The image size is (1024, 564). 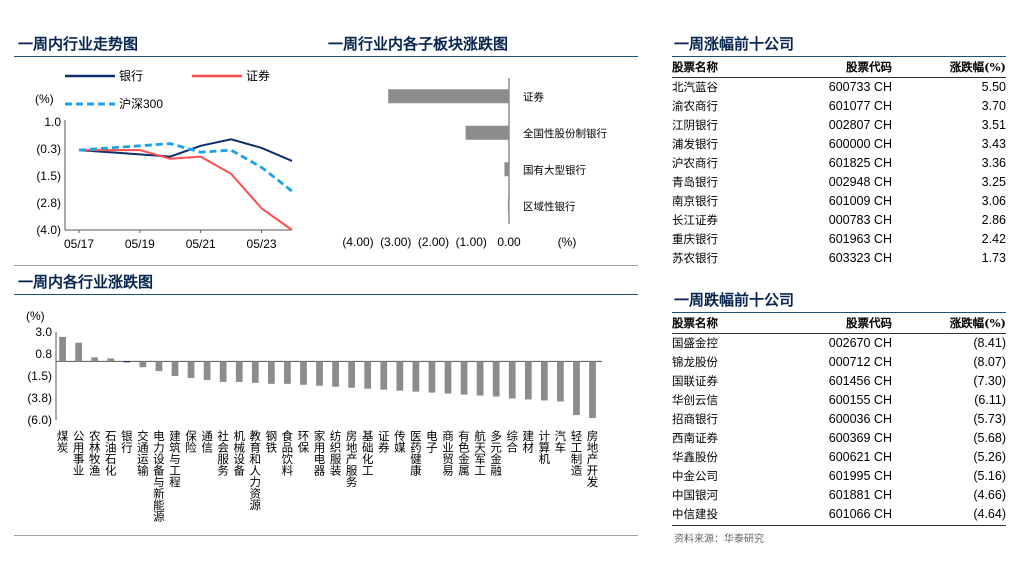 I want to click on bar-石油石化, so click(x=111, y=360).